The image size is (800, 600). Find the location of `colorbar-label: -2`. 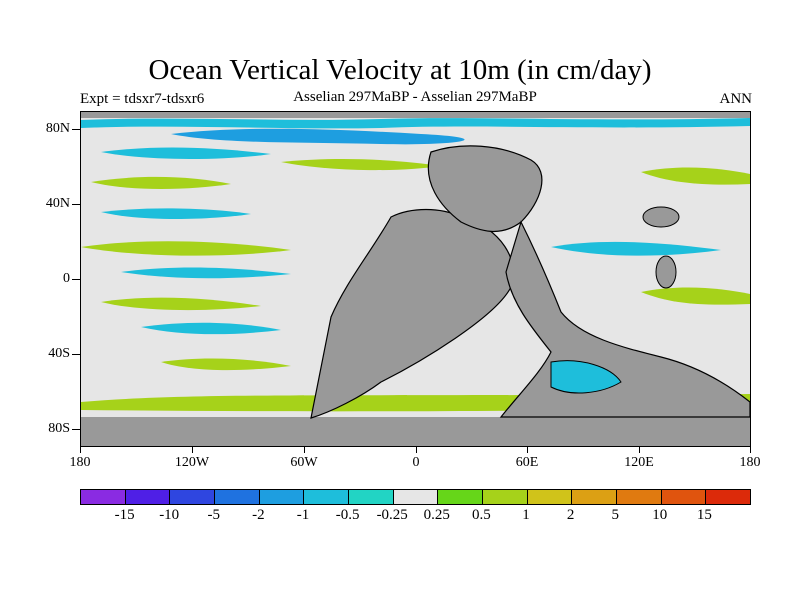

colorbar-label: -2 is located at coordinates (258, 515).